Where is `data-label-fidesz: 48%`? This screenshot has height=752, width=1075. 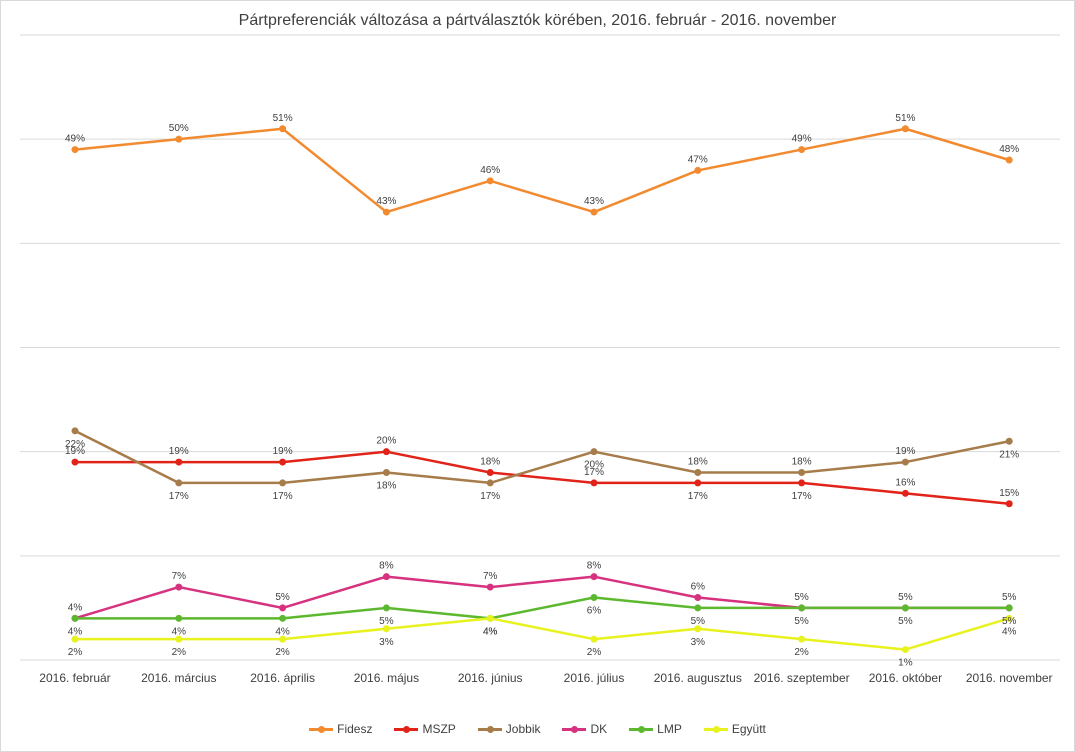 data-label-fidesz: 48% is located at coordinates (1009, 149).